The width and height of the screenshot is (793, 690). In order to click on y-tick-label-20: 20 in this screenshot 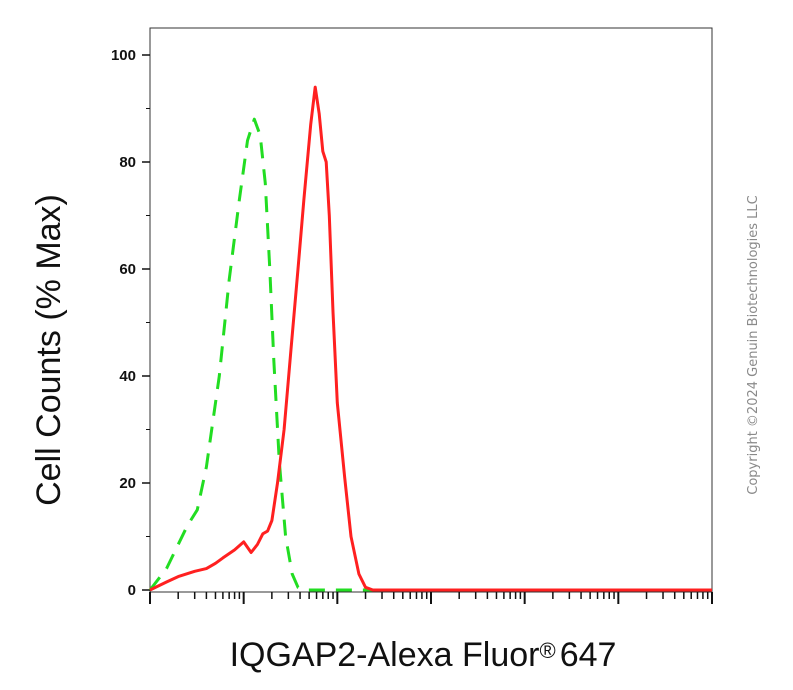, I will do `click(127, 483)`.